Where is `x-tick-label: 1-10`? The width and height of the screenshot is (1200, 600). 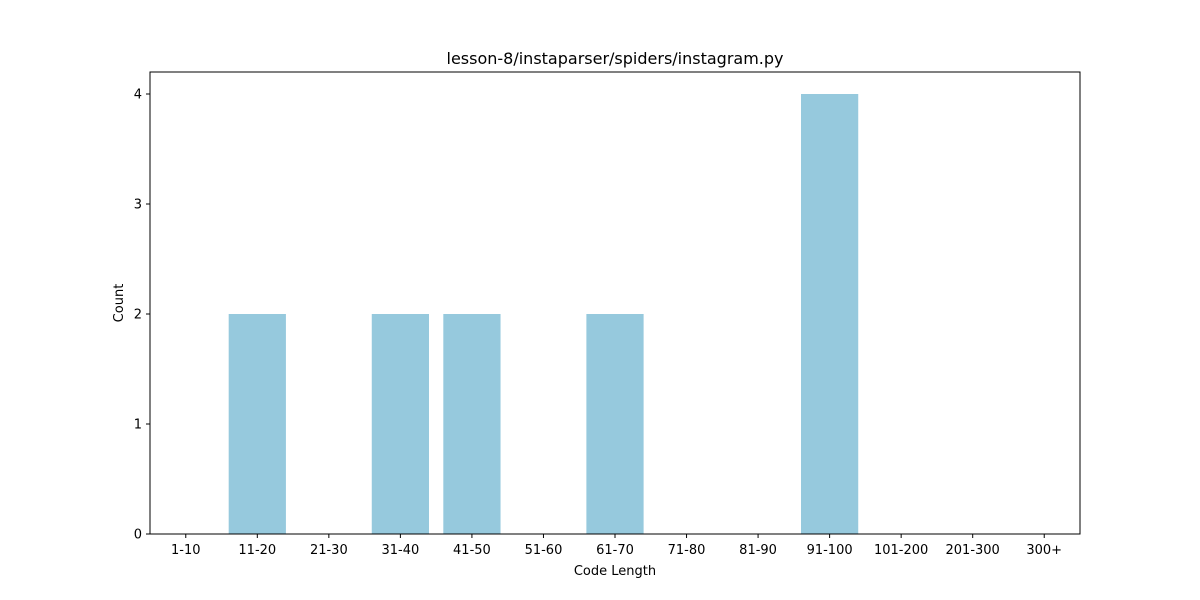 x-tick-label: 1-10 is located at coordinates (186, 550).